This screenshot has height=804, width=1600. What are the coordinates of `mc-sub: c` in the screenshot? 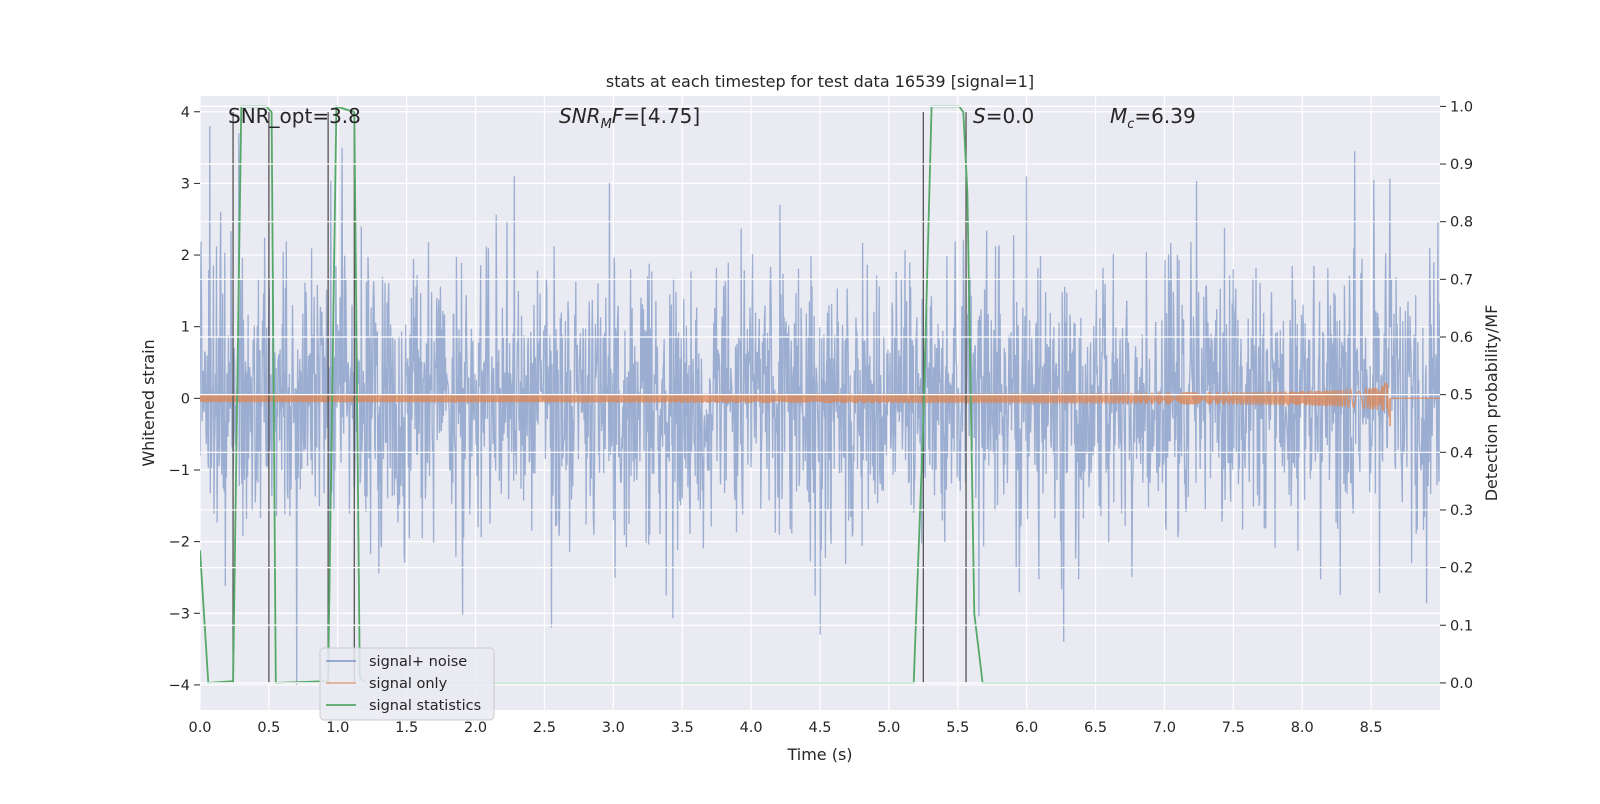 It's located at (1130, 124).